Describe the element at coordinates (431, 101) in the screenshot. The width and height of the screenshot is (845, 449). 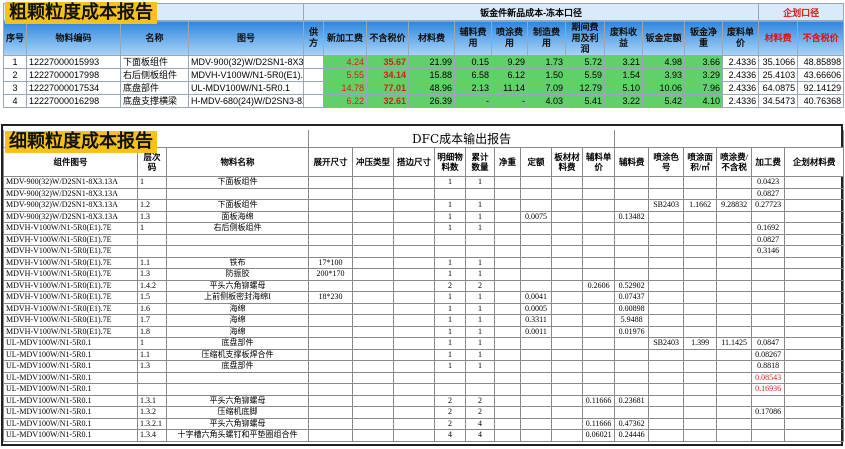
I see `table-cell: 26.39` at that location.